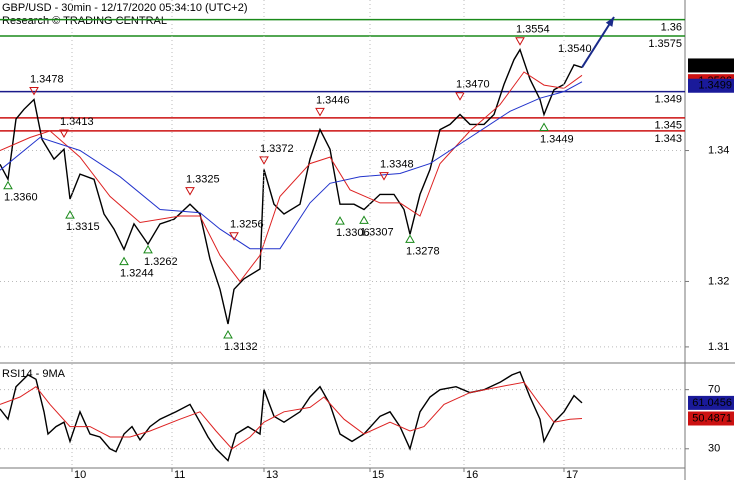 Image resolution: width=735 pixels, height=480 pixels. I want to click on pivot-label: 1.3278, so click(423, 251).